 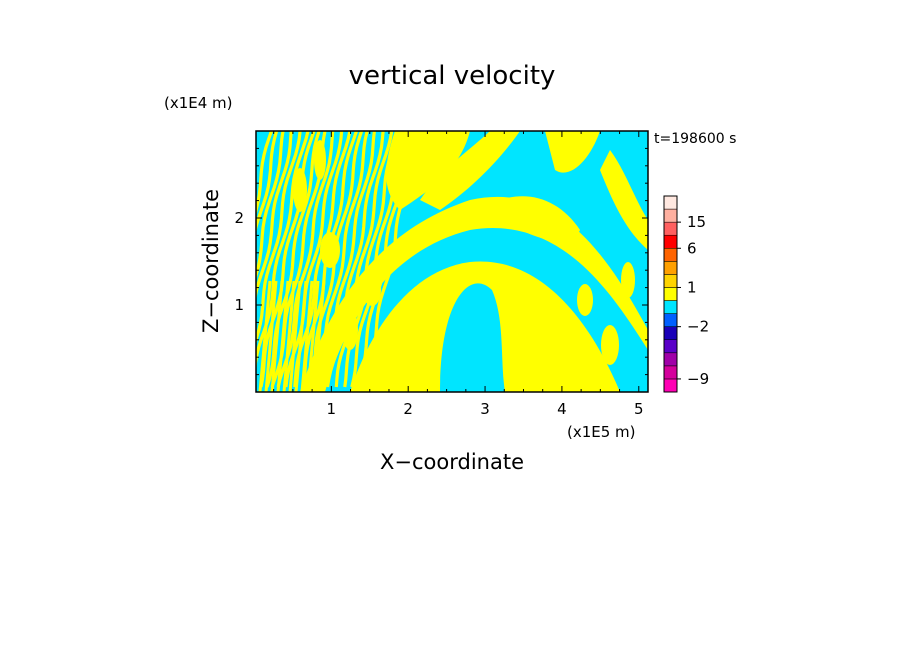 I want to click on x-axis-title: X−coordinate, so click(x=452, y=462).